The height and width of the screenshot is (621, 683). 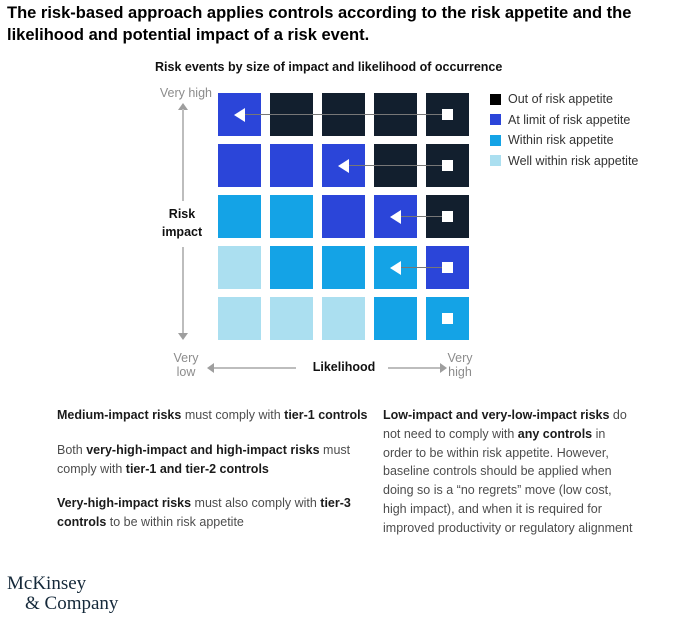 I want to click on matrix-cell-r5-c4, so click(x=395, y=318).